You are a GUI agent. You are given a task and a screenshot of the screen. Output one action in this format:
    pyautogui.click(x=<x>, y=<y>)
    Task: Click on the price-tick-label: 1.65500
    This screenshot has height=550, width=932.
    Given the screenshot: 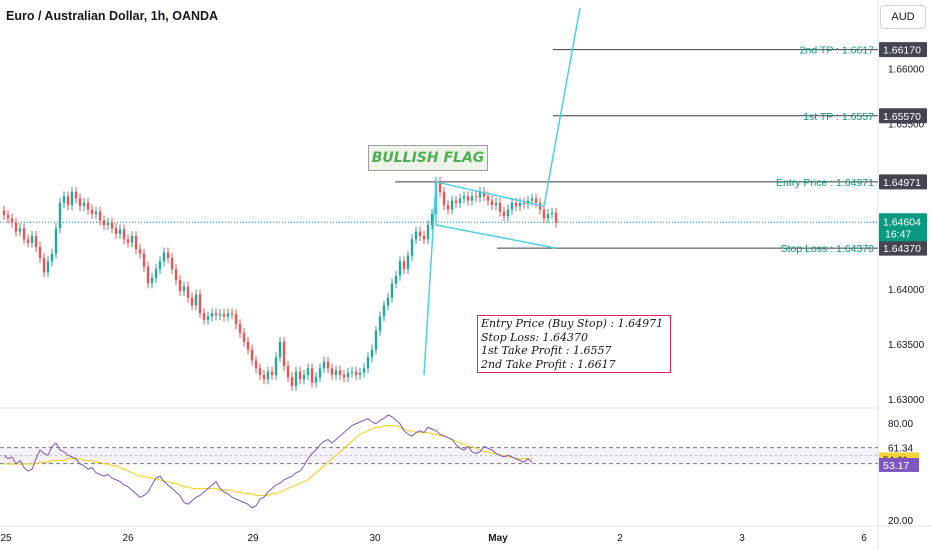 What is the action you would take?
    pyautogui.click(x=906, y=125)
    